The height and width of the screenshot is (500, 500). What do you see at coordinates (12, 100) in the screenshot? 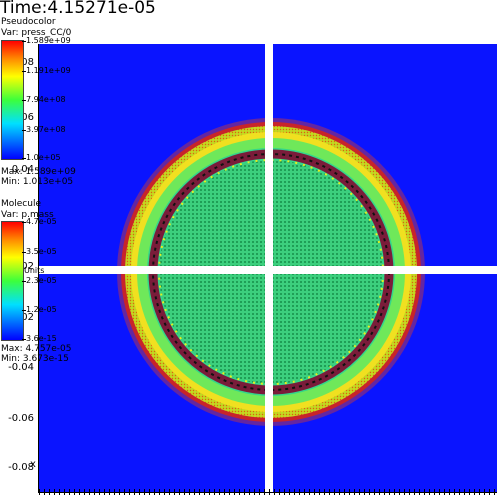
I see `colorbar-pressure` at bounding box center [12, 100].